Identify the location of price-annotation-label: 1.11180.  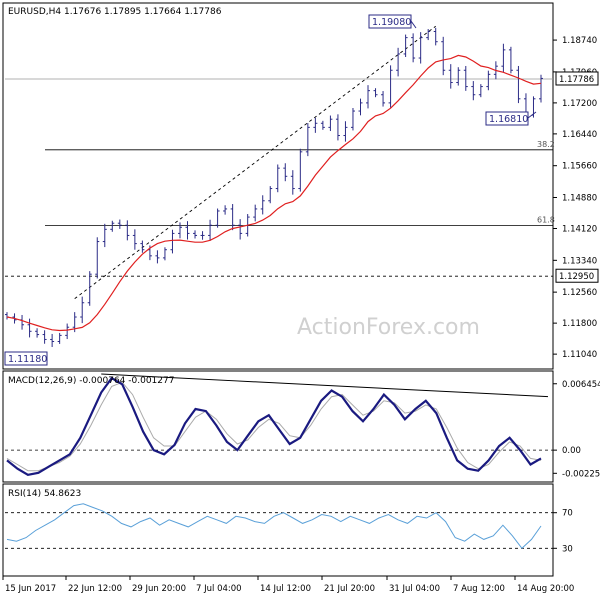
(27, 359).